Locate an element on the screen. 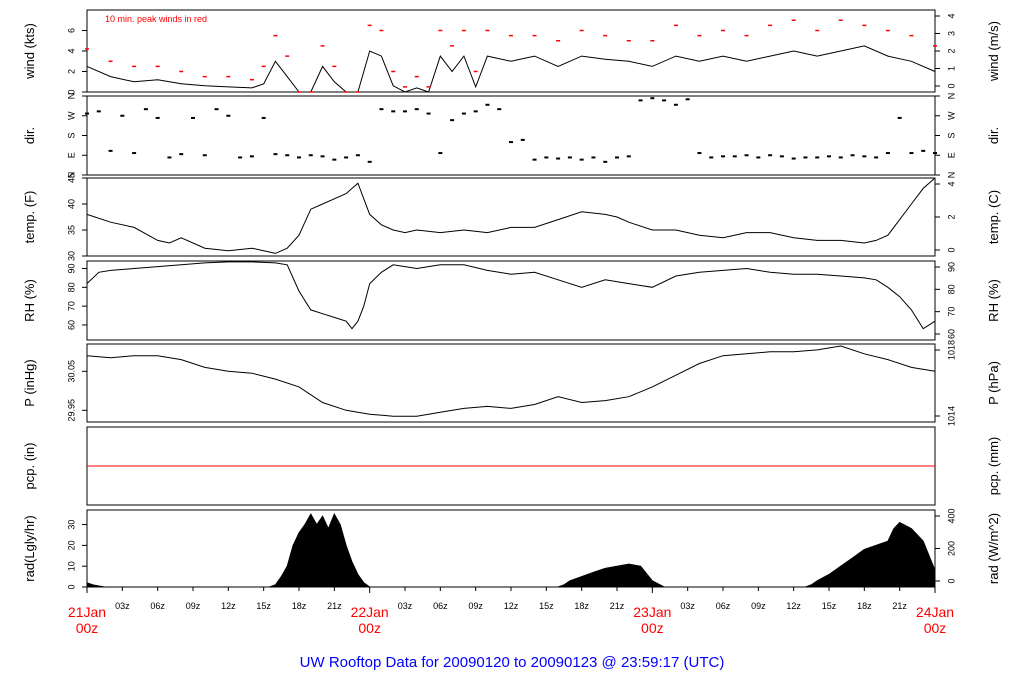  hour-tick-label: 09z is located at coordinates (475, 606).